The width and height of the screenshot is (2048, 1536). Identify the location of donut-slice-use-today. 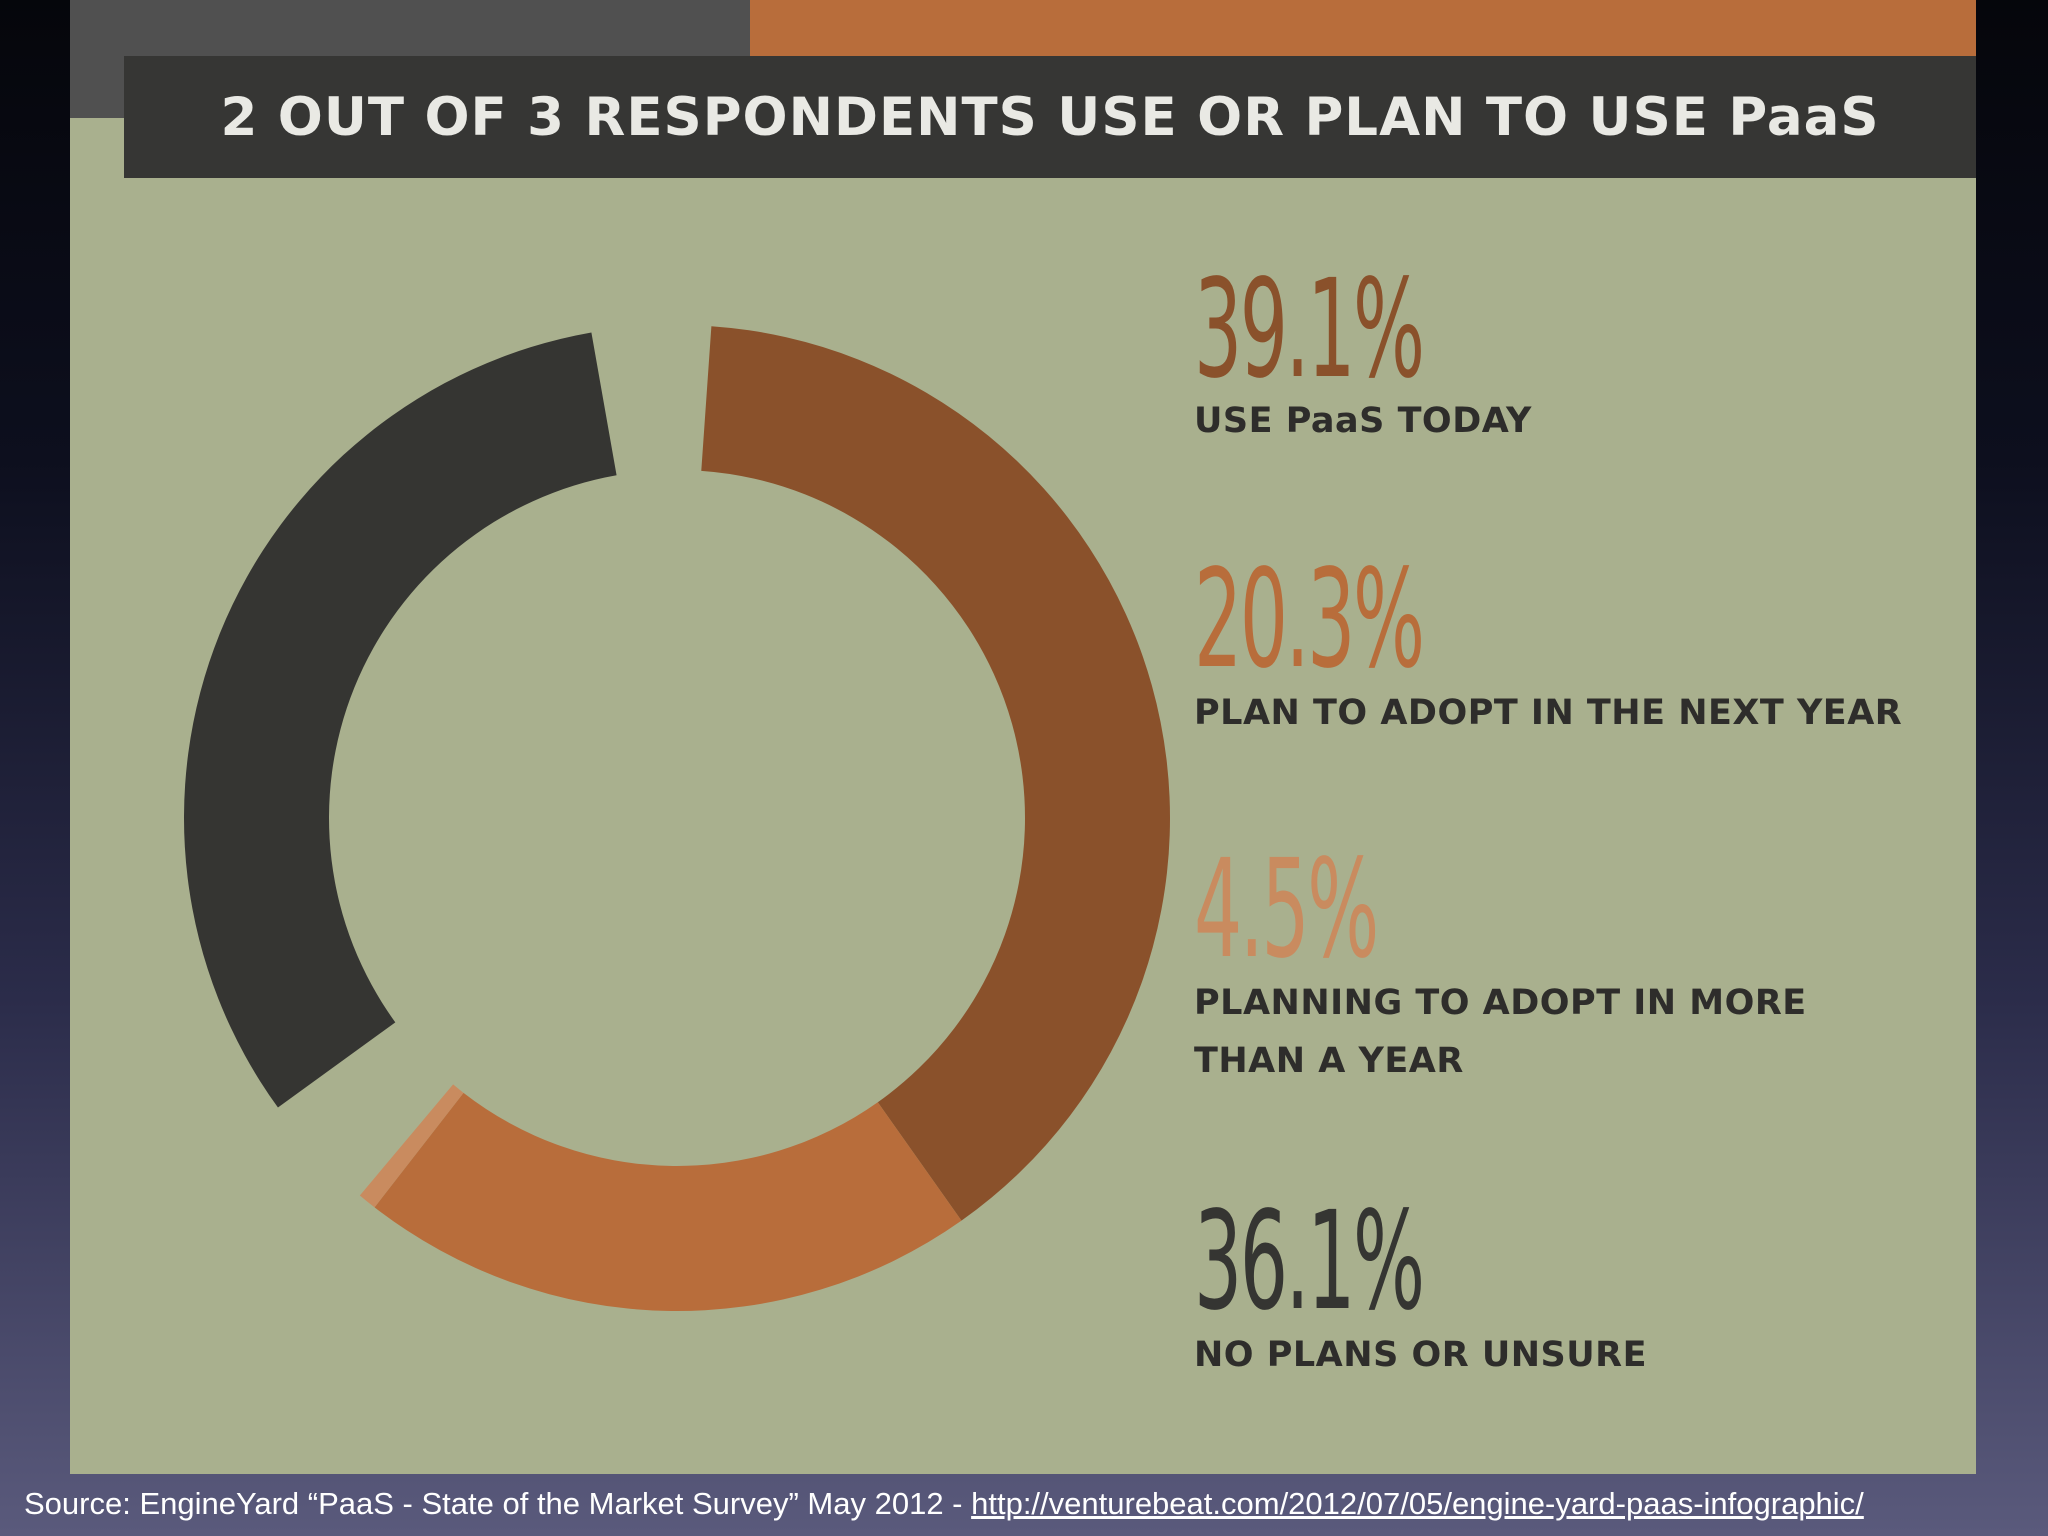
(935, 773).